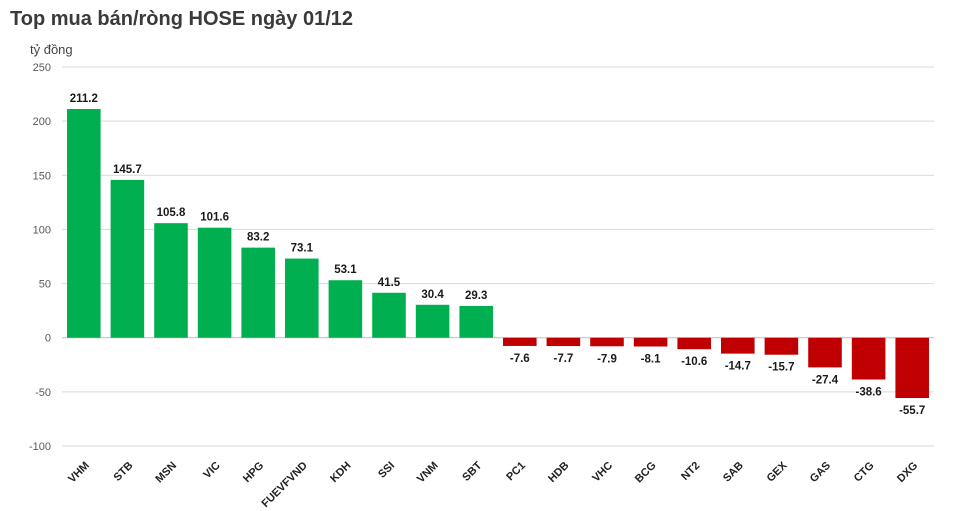  Describe the element at coordinates (42, 176) in the screenshot. I see `y-tick-label: 150` at that location.